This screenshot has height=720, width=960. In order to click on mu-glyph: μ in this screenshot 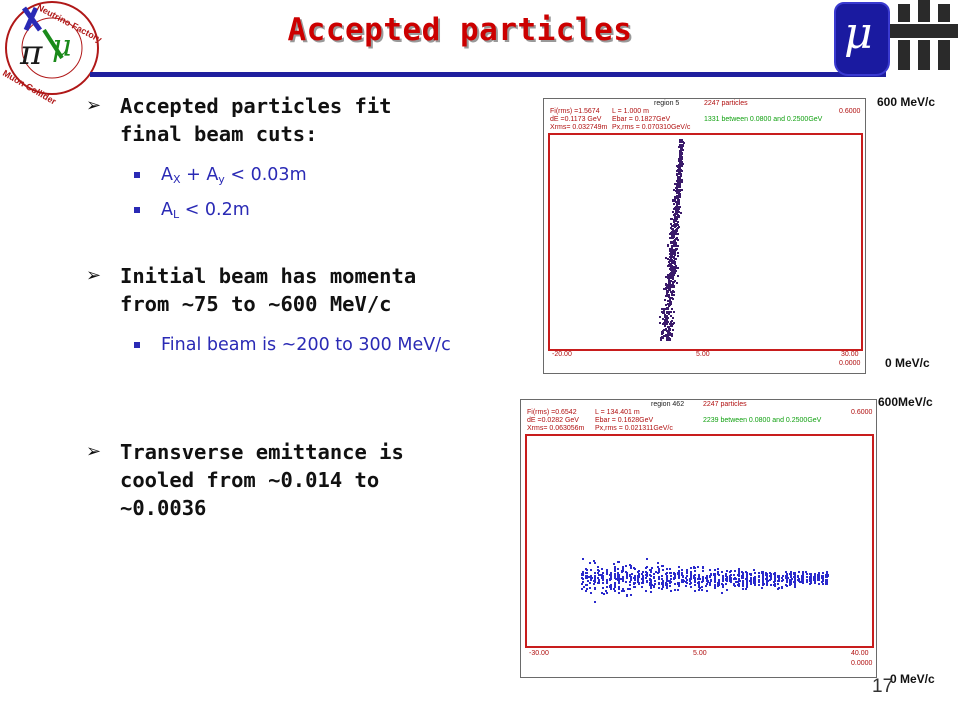, I will do `click(858, 33)`.